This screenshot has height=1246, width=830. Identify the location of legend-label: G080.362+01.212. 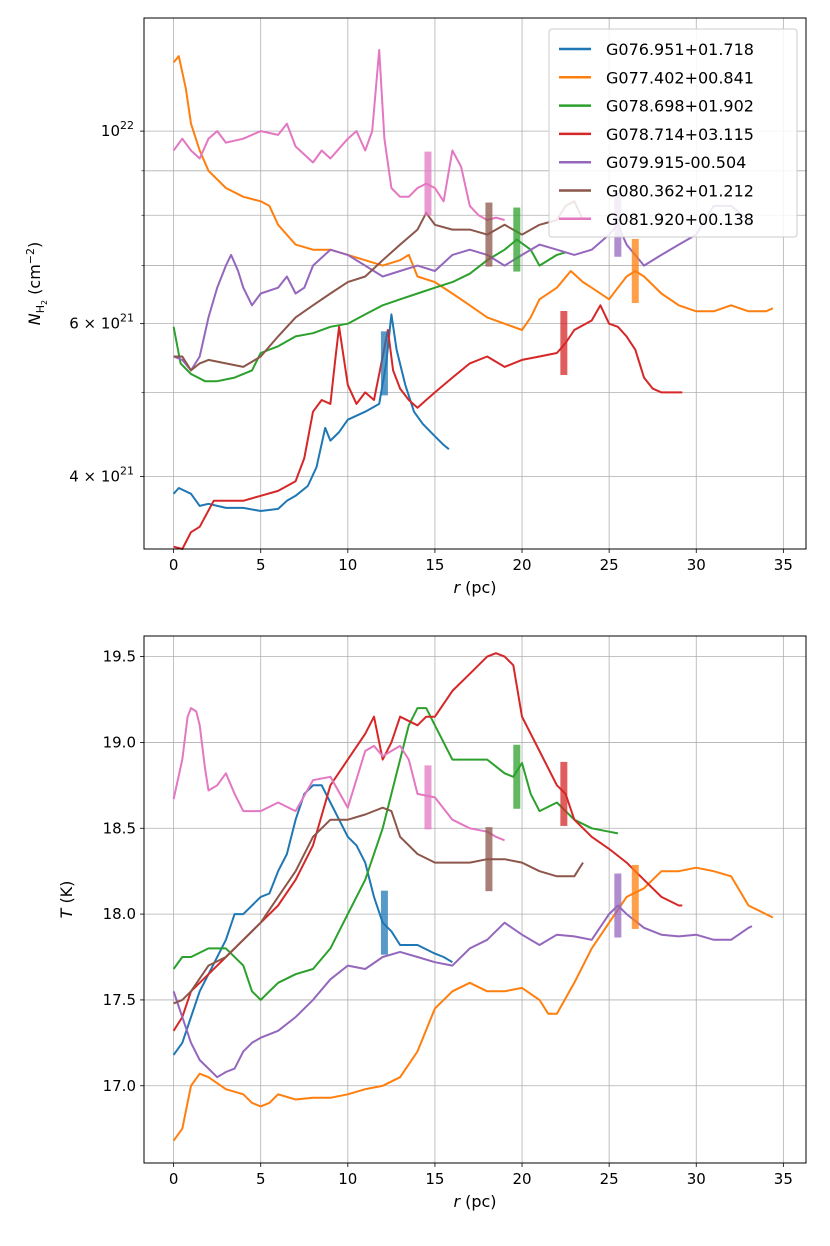
(680, 191).